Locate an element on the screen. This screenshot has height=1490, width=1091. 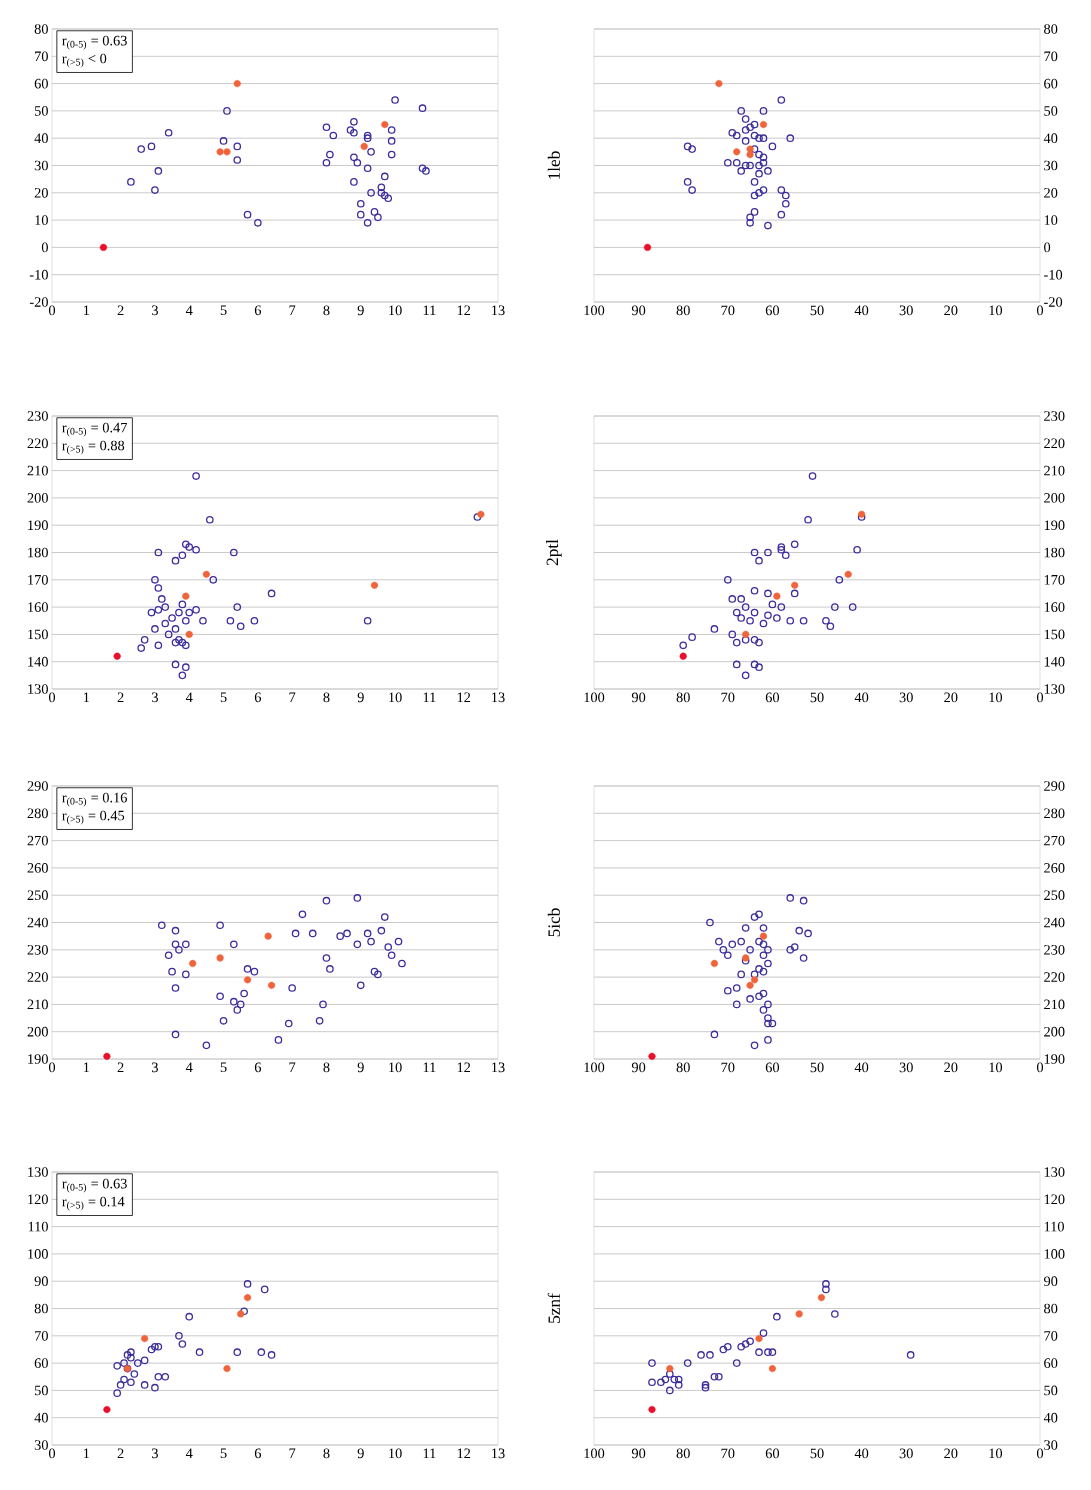
annotation: r$_{(0-5)}$ = 0.63 is located at coordinates (94, 42).